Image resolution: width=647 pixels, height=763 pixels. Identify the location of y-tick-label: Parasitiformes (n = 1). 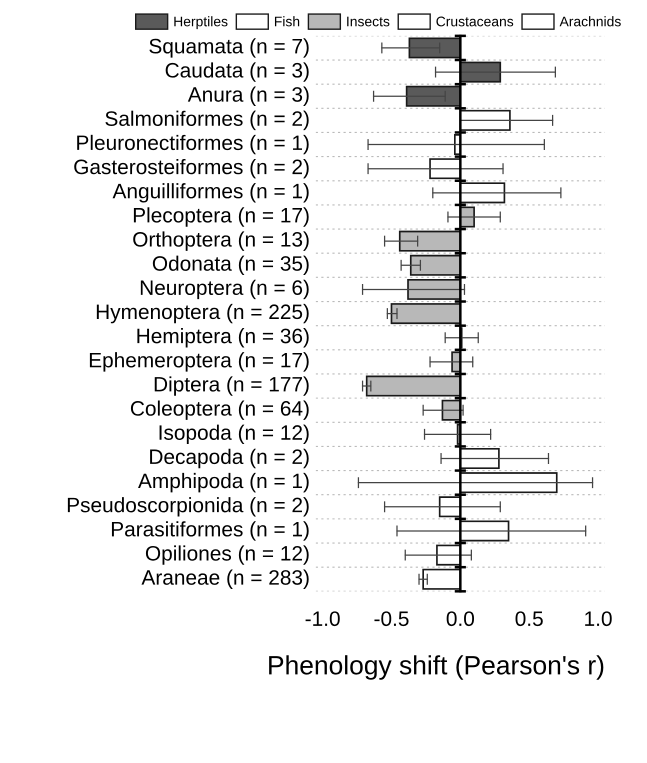
(210, 531).